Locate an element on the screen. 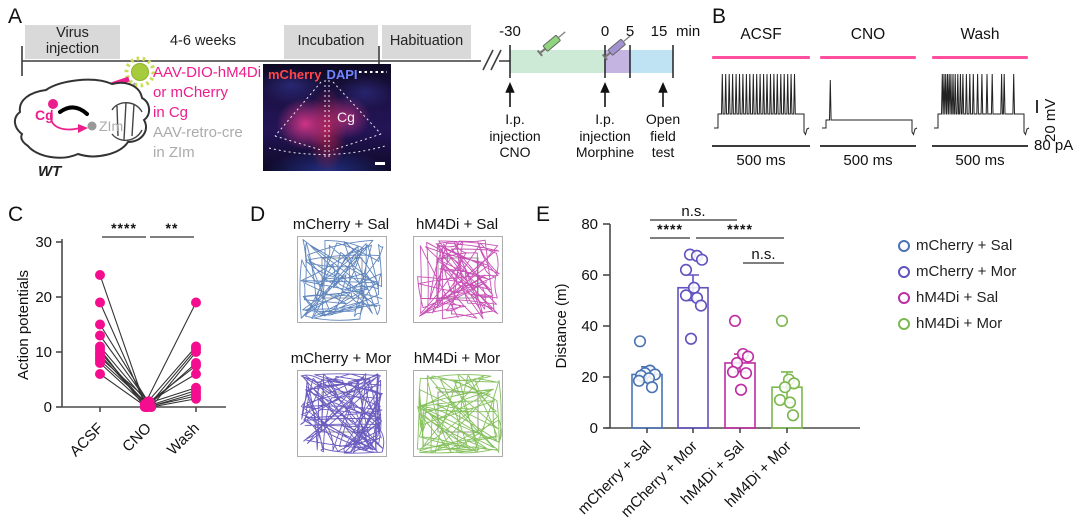 This screenshot has height=519, width=1080. event-ip-cno: I.p. injection CNO is located at coordinates (515, 136).